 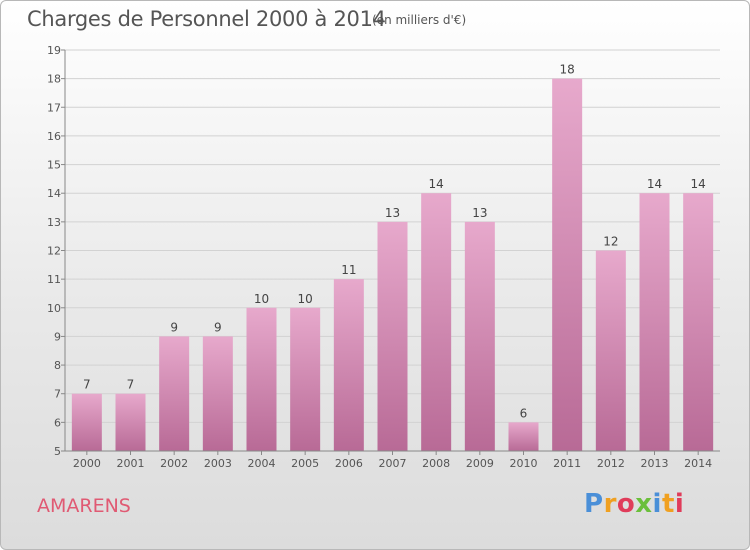 What do you see at coordinates (610, 242) in the screenshot?
I see `data-label-2012: 12` at bounding box center [610, 242].